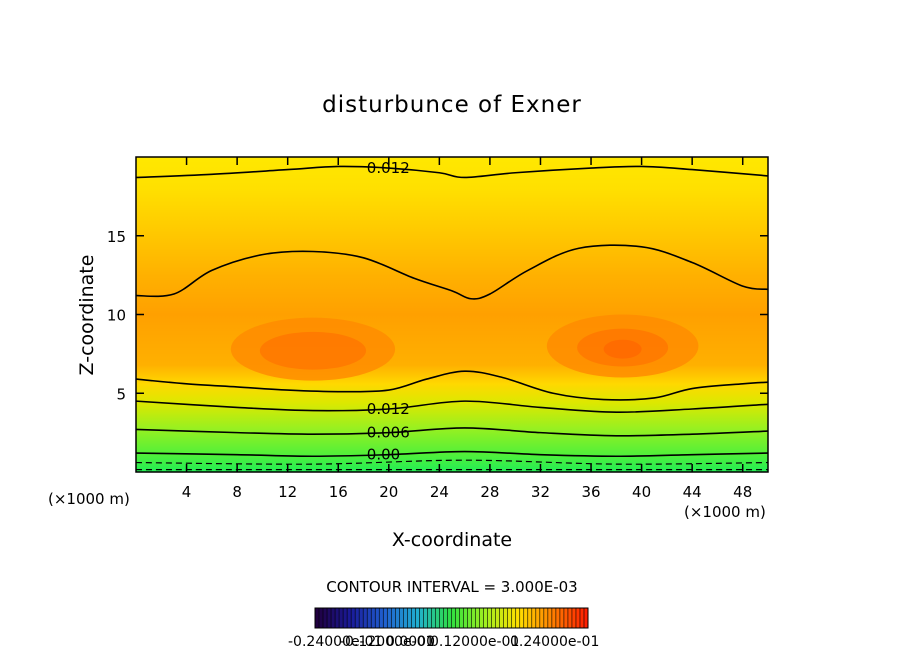 The width and height of the screenshot is (904, 654). I want to click on x-axis-label: X-coordinate, so click(452, 540).